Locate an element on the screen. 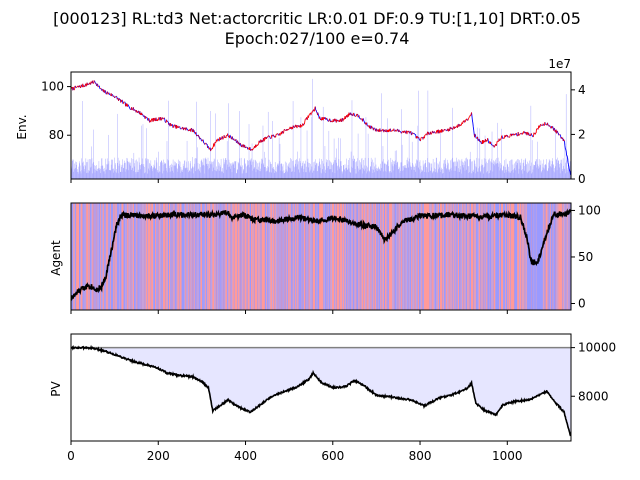 Image resolution: width=640 pixels, height=480 pixels. price-up-series is located at coordinates (317, 116).